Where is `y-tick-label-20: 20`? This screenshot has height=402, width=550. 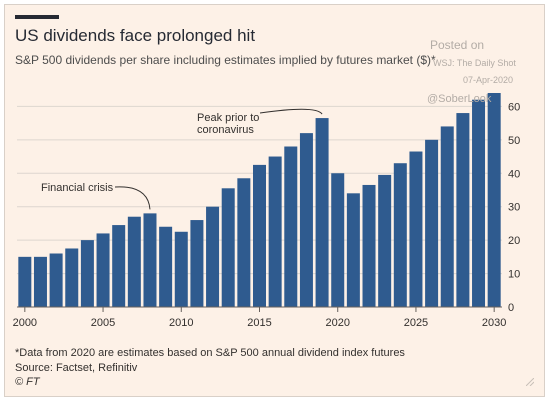 y-tick-label-20: 20 is located at coordinates (514, 241).